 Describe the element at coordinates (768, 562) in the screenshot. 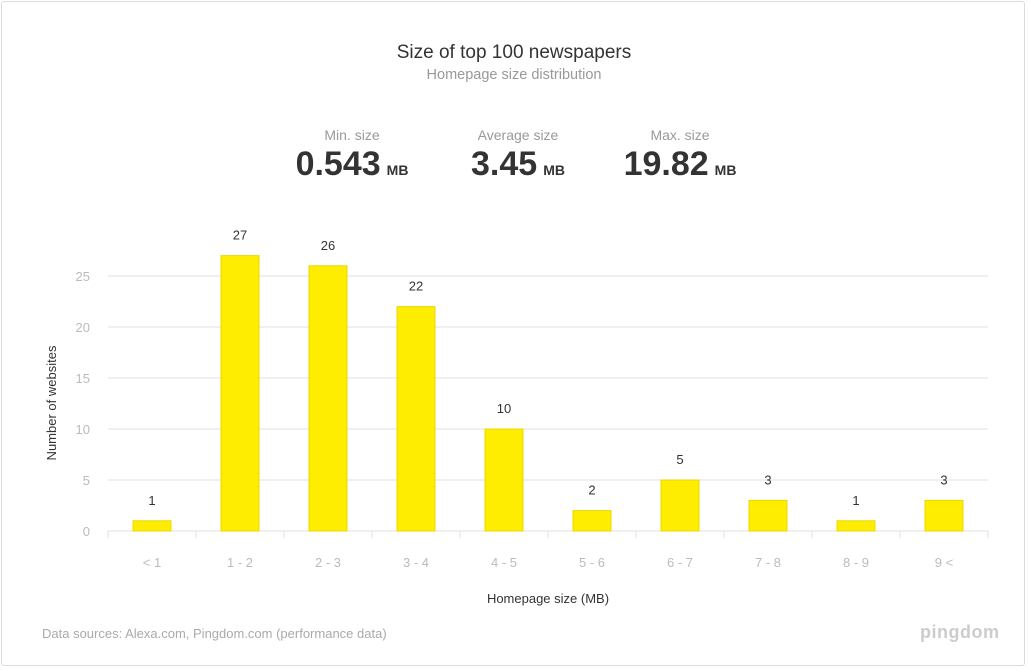

I see `x-tick-label: 7 - 8` at that location.